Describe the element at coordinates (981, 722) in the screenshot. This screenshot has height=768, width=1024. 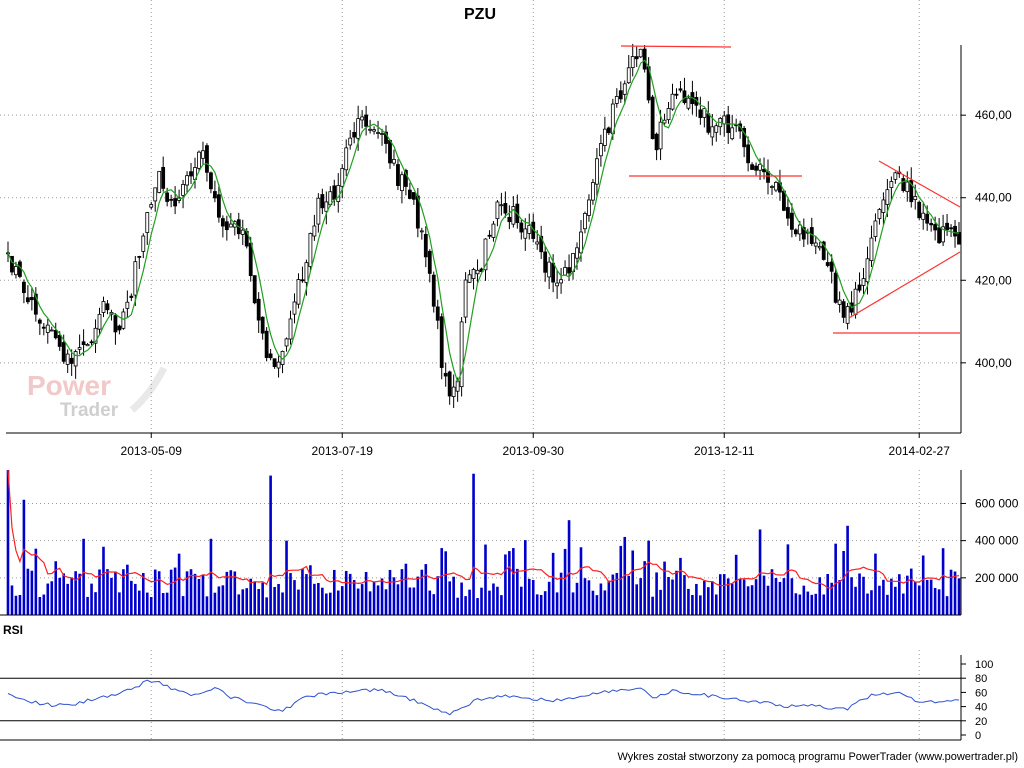
I see `rsi-y-tick-label: 20` at that location.